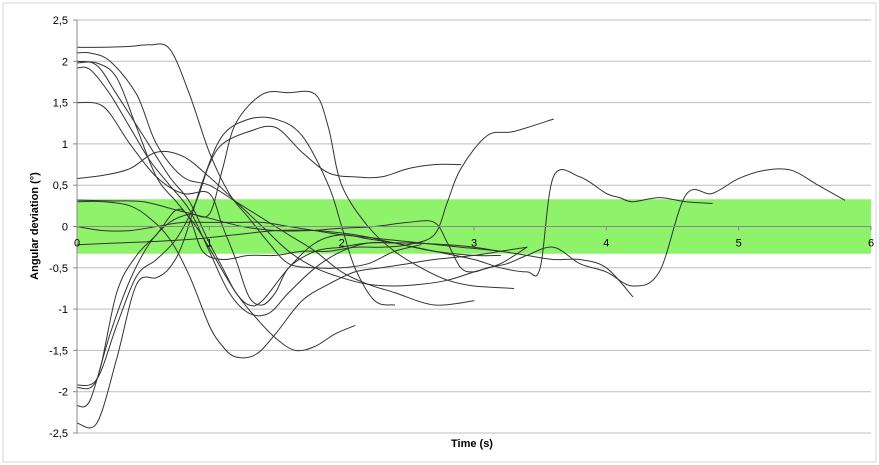 The image size is (879, 465). Describe the element at coordinates (65, 62) in the screenshot. I see `y-tick-label-9: 2` at that location.